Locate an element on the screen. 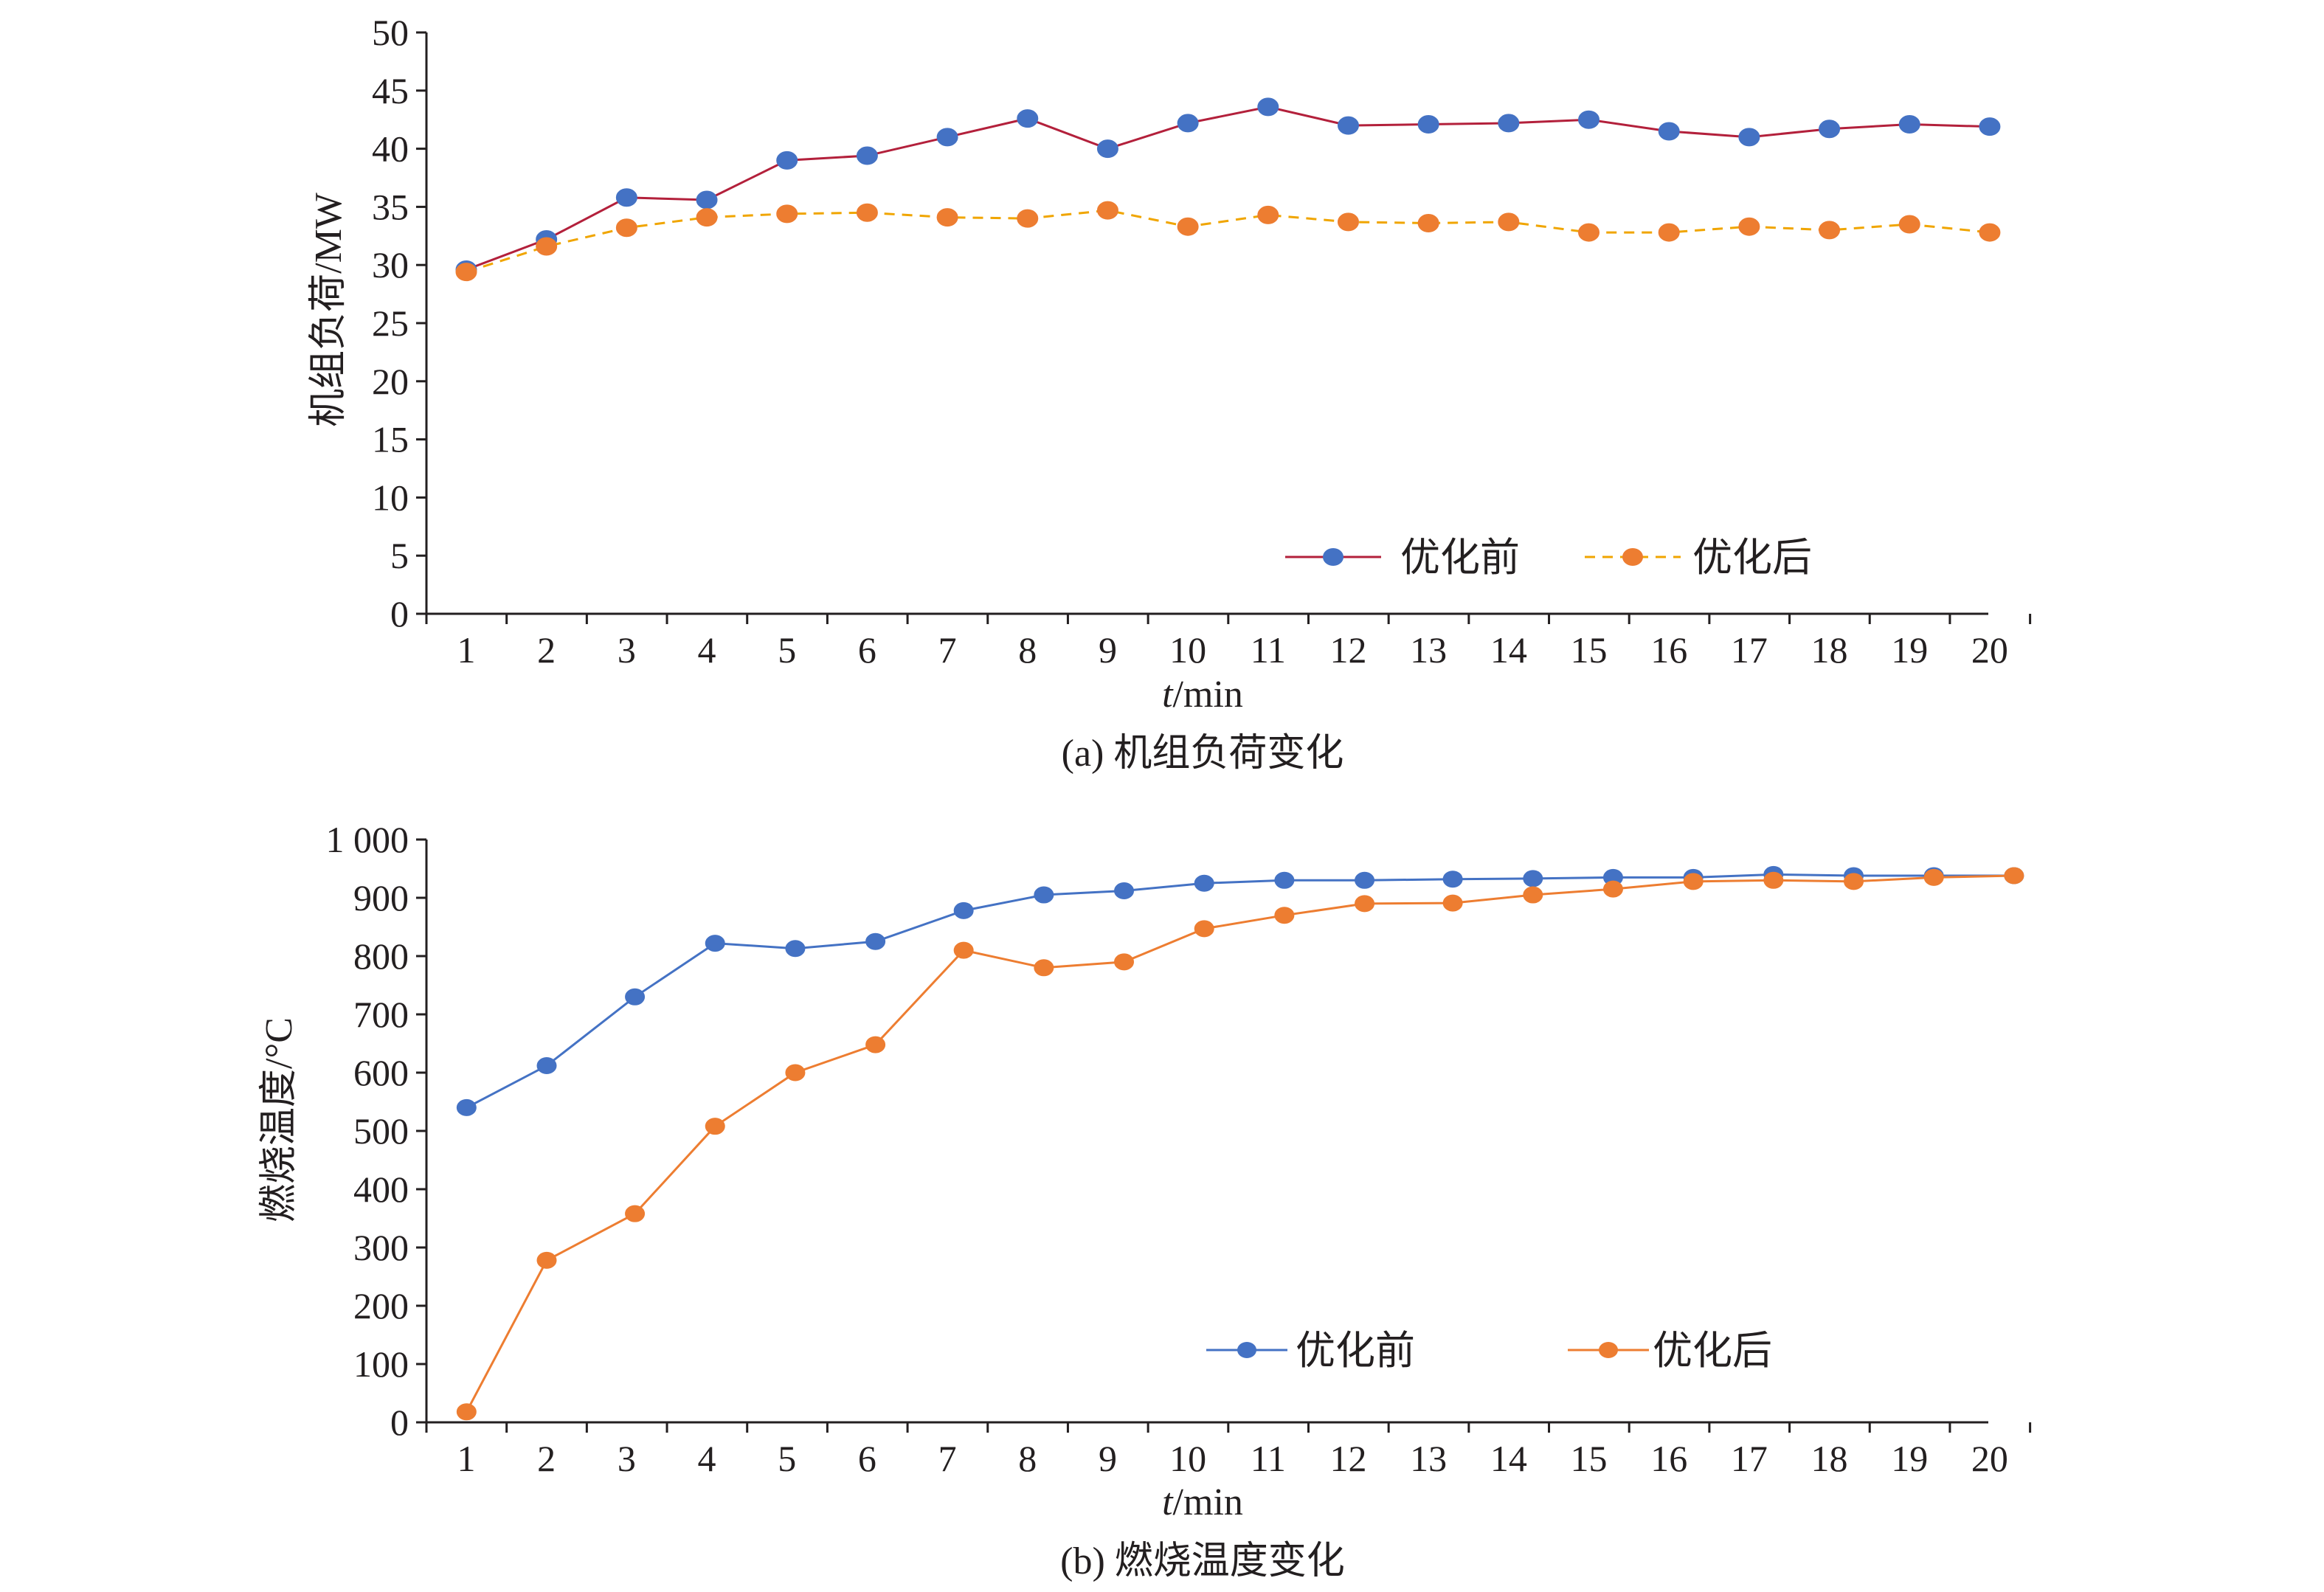 Image resolution: width=2324 pixels, height=1592 pixels. chart-temperature-y-tick-label: 700 is located at coordinates (381, 1014).